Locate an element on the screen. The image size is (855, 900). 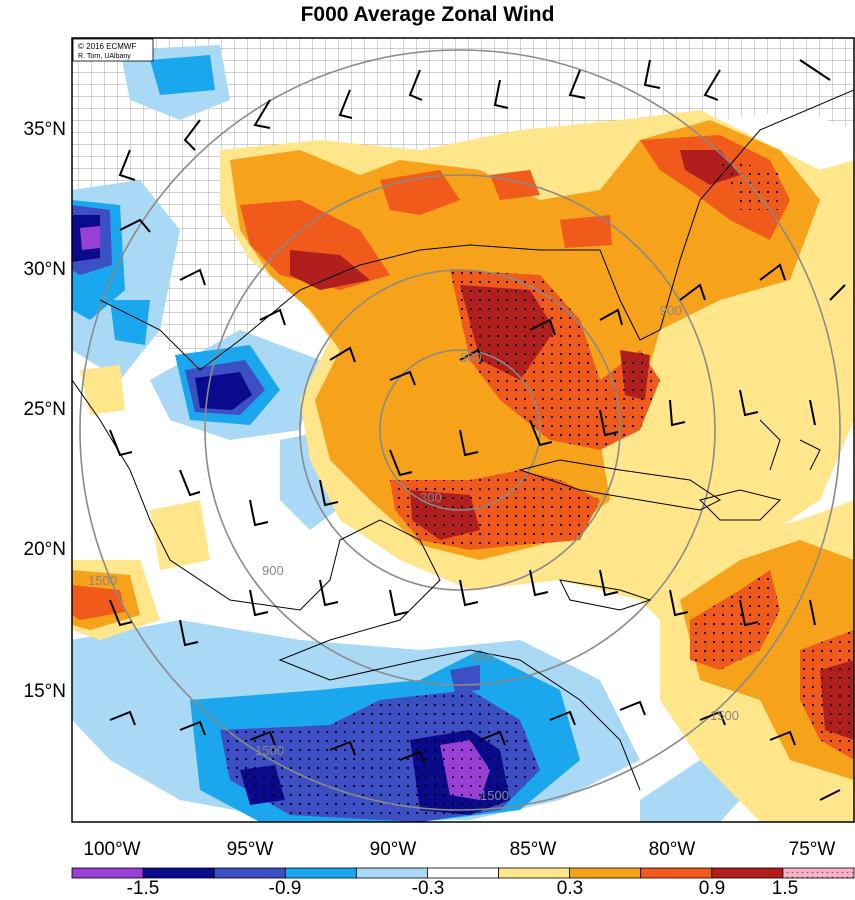
credit-line-1: © 2016 ECMWF is located at coordinates (107, 46).